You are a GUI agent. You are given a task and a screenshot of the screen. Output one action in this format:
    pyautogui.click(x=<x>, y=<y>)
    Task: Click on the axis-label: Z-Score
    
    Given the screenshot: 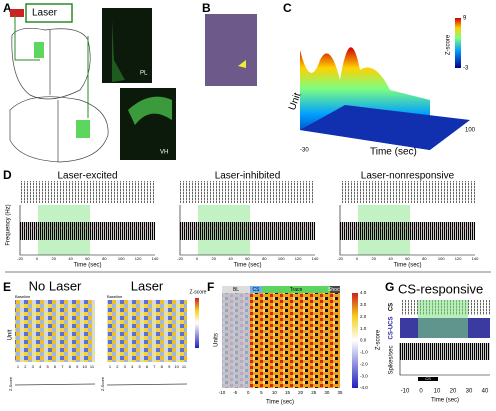 What is the action you would take?
    pyautogui.click(x=10, y=383)
    